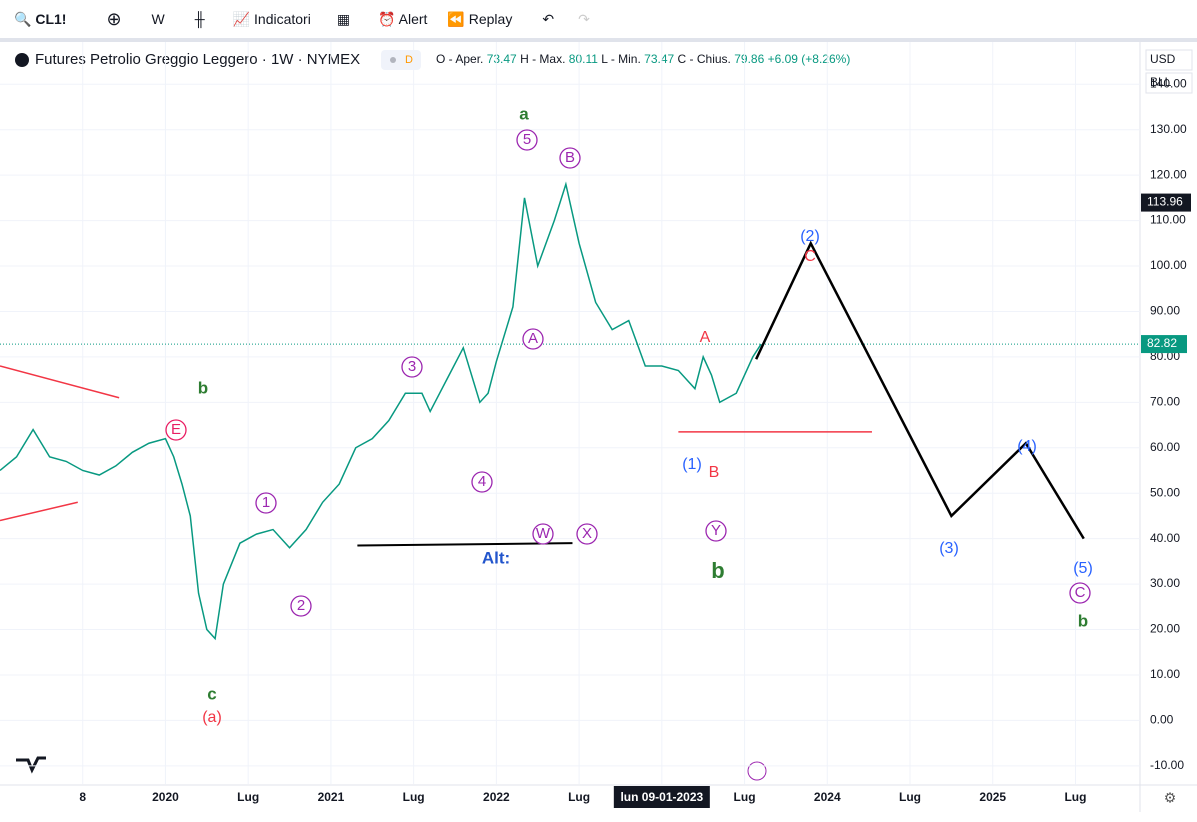  I want to click on value: 80.11, so click(583, 59).